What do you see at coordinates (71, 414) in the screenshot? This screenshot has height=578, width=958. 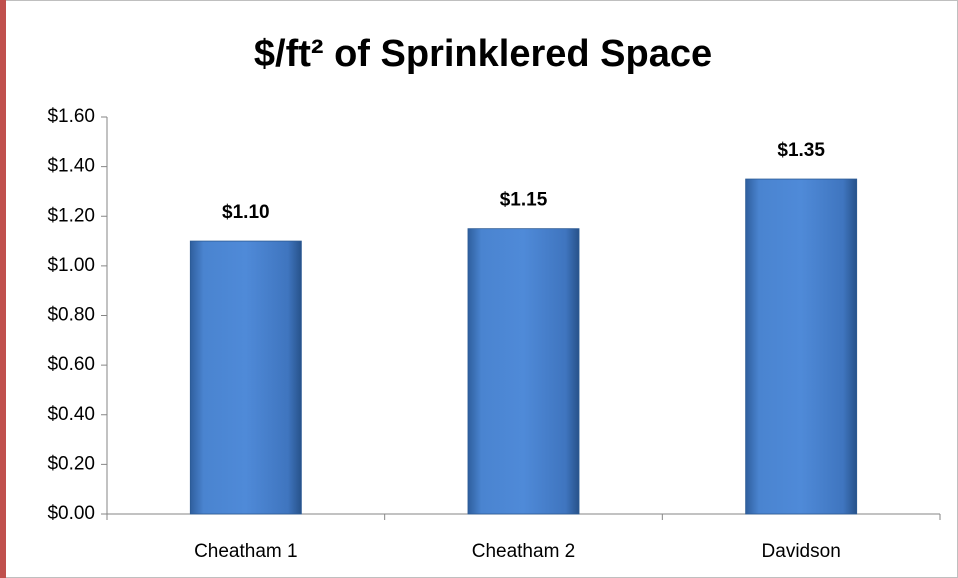 I see `y-tick-label: $0.40` at bounding box center [71, 414].